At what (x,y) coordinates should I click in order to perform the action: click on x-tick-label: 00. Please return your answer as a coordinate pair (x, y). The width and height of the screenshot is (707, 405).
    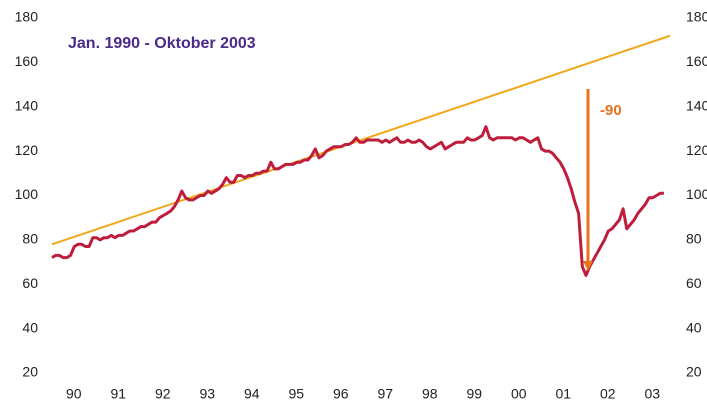
    Looking at the image, I should click on (519, 394).